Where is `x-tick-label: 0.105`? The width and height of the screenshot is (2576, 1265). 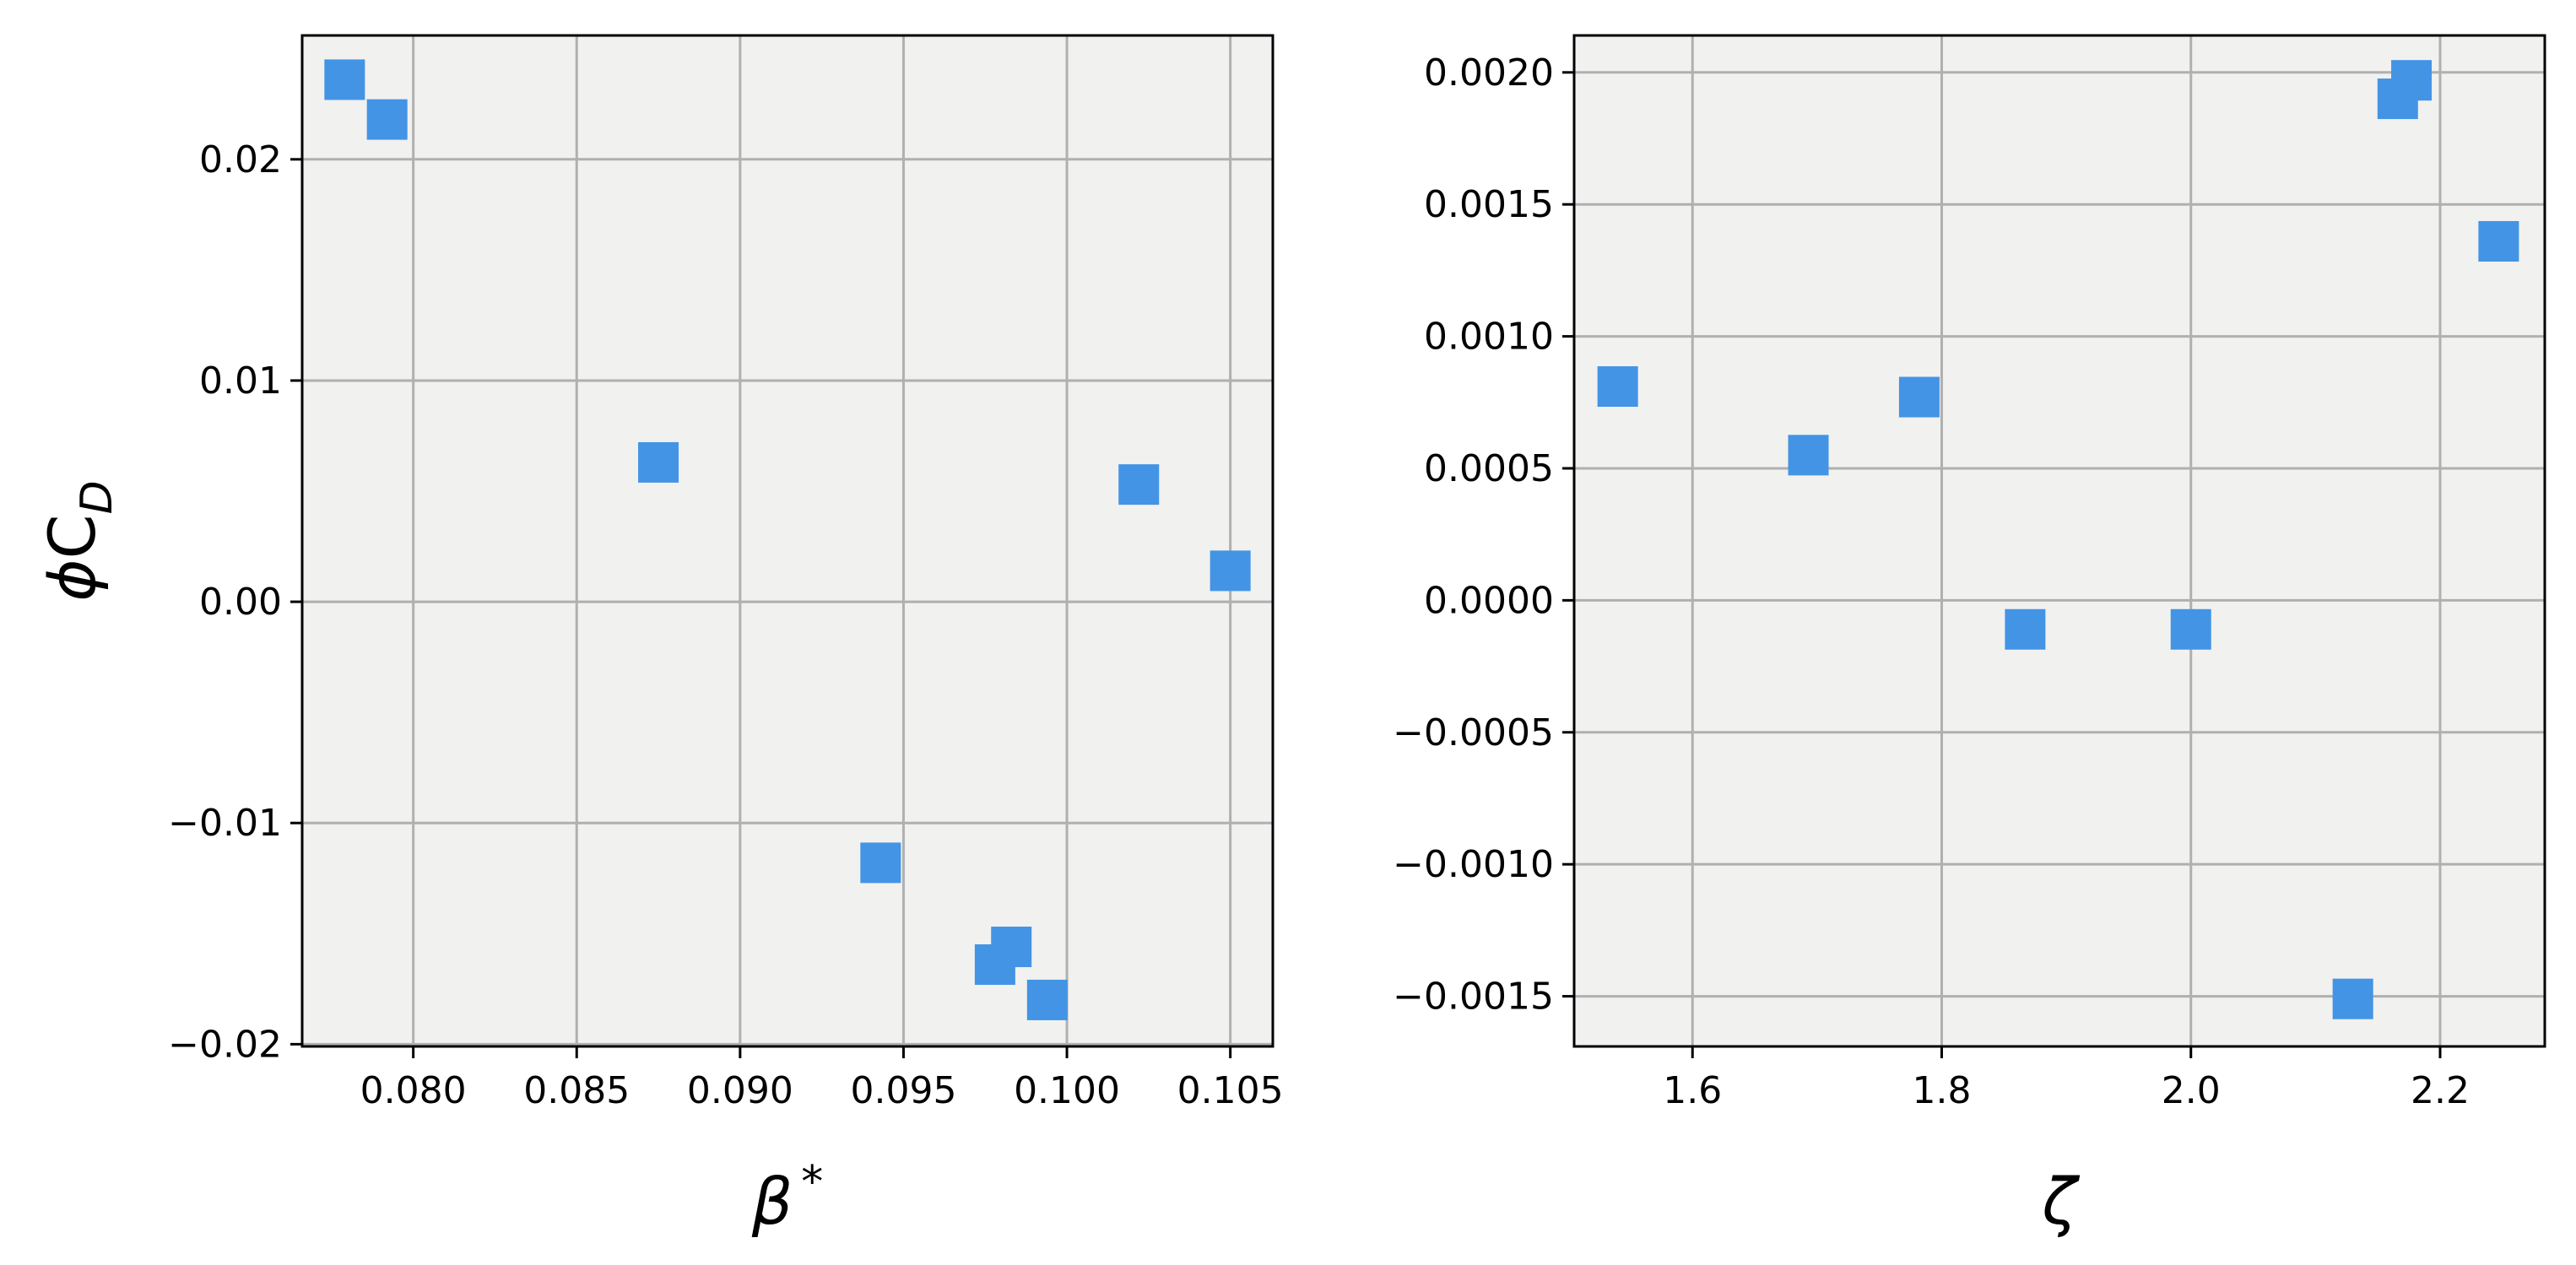 x-tick-label: 0.105 is located at coordinates (1230, 1090).